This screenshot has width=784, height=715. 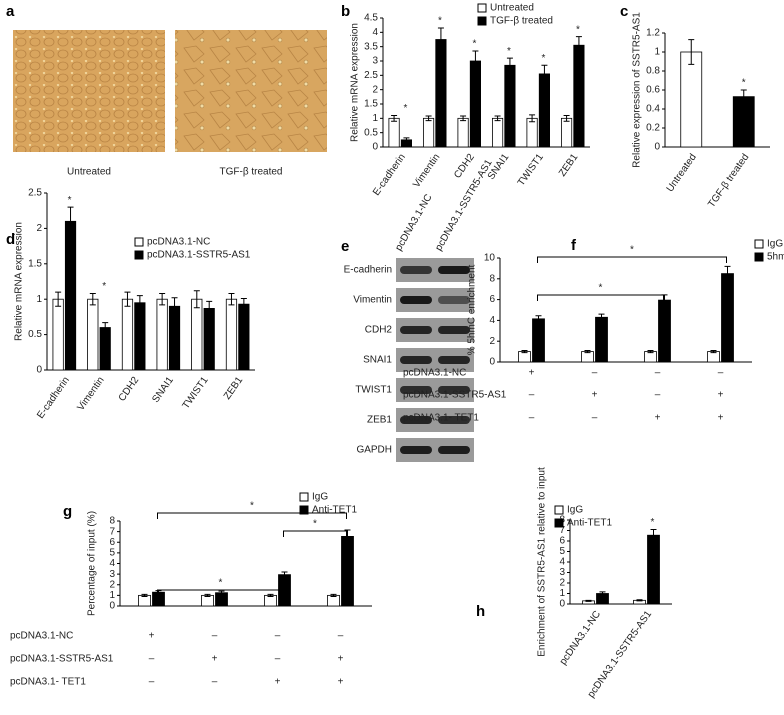 I want to click on lane-label: pcDNA3.1-NC, so click(x=413, y=222).